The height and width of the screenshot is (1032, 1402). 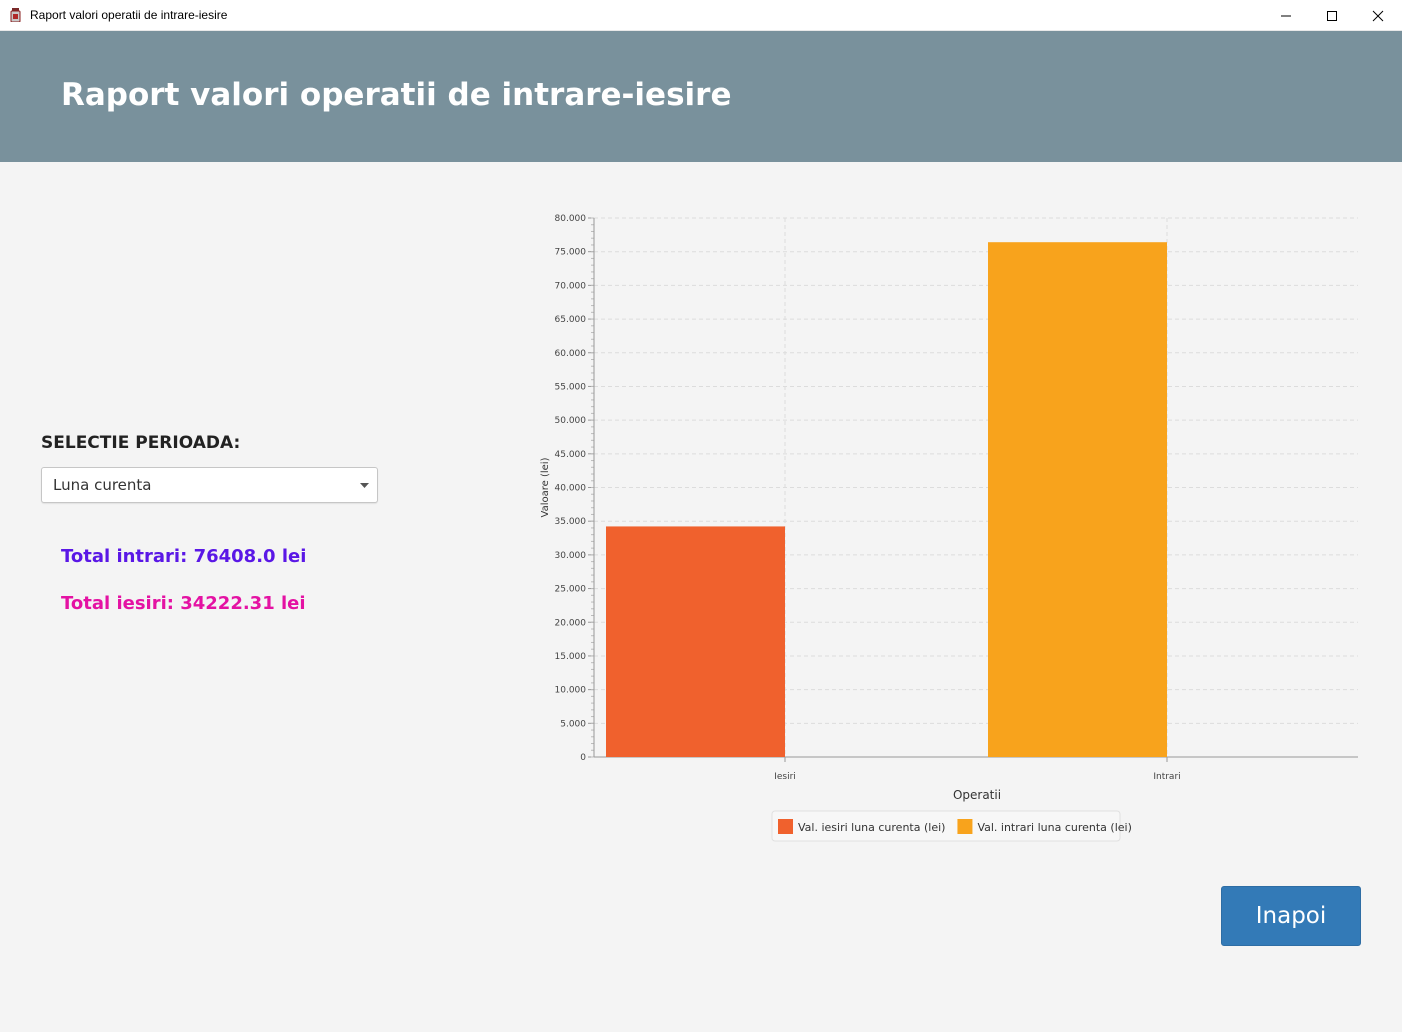 What do you see at coordinates (571, 421) in the screenshot?
I see `y-tick-label: 50.000` at bounding box center [571, 421].